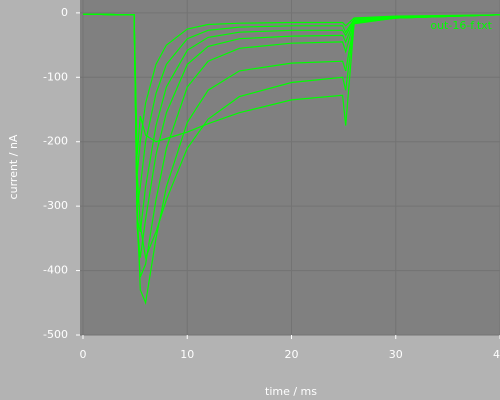 The image size is (500, 400). Describe the element at coordinates (396, 354) in the screenshot. I see `x-tick-label: 30` at that location.